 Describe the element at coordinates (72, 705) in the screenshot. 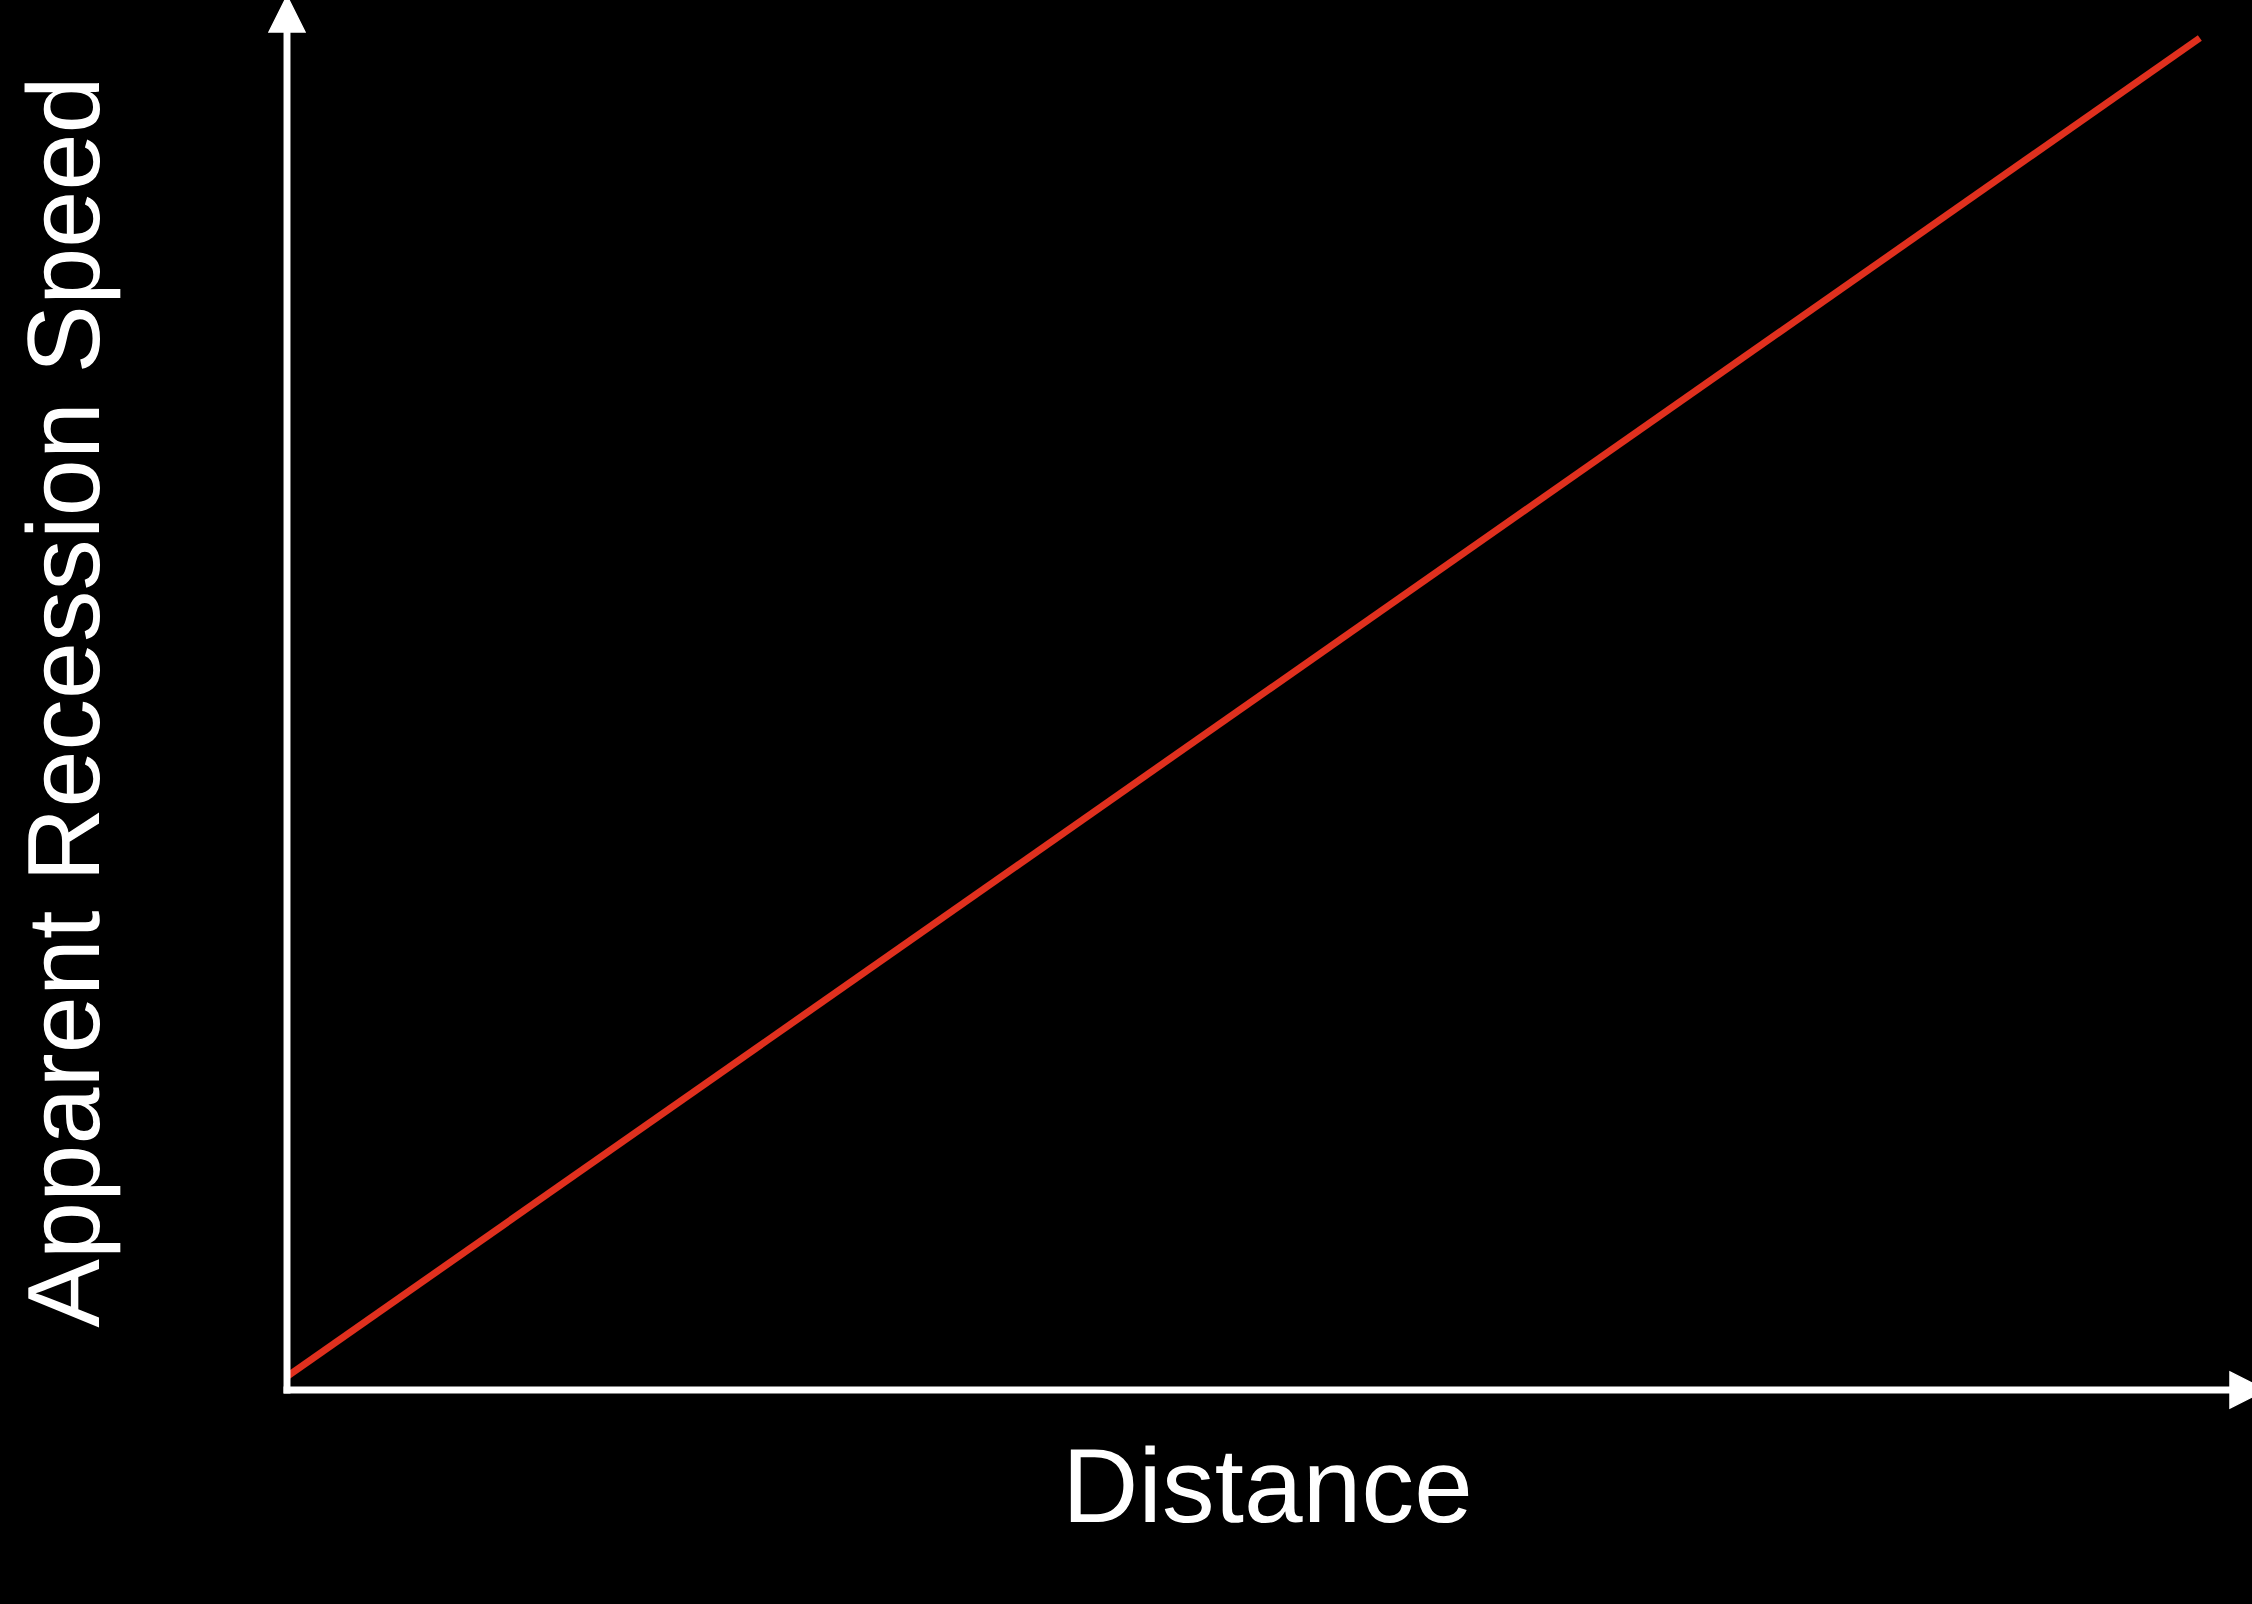

I see `y-axis-title: Apparent Recession Speed` at that location.